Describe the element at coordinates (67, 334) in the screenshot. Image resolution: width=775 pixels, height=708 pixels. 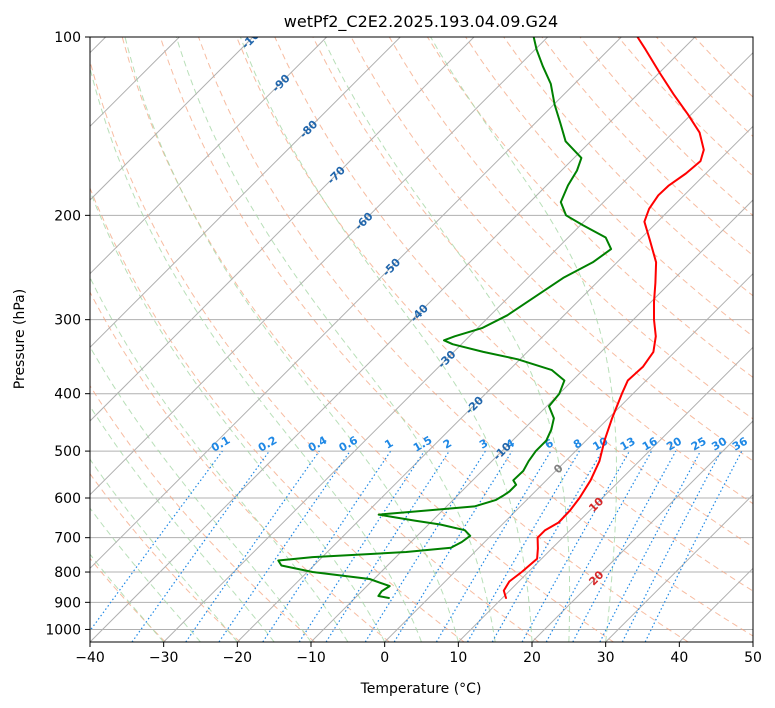
I see `y-axis-ticks: 100 200 300 400 500 600 700 800 900 1000` at that location.